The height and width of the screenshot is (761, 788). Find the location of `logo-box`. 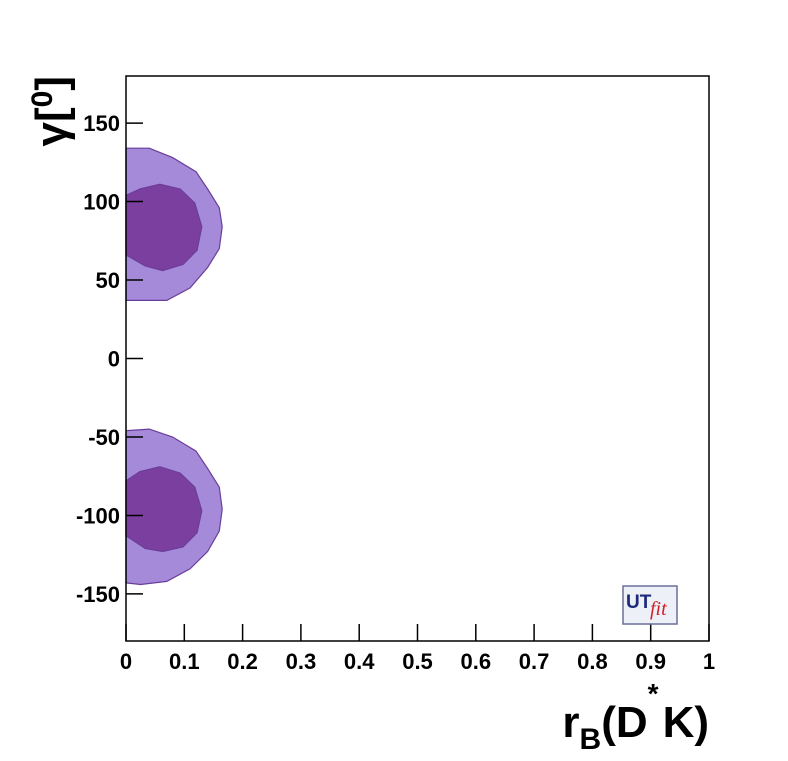

logo-box is located at coordinates (650, 605).